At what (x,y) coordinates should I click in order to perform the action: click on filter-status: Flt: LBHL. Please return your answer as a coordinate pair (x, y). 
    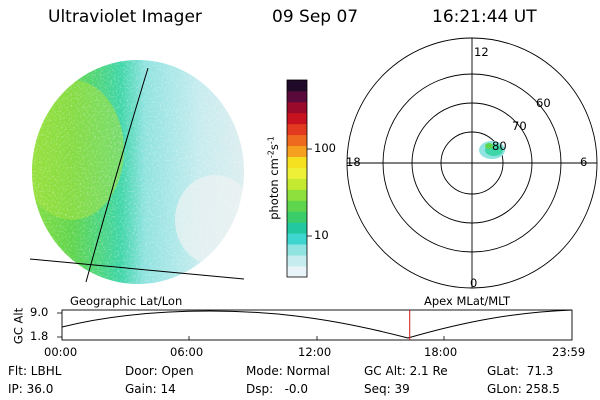
    Looking at the image, I should click on (35, 371).